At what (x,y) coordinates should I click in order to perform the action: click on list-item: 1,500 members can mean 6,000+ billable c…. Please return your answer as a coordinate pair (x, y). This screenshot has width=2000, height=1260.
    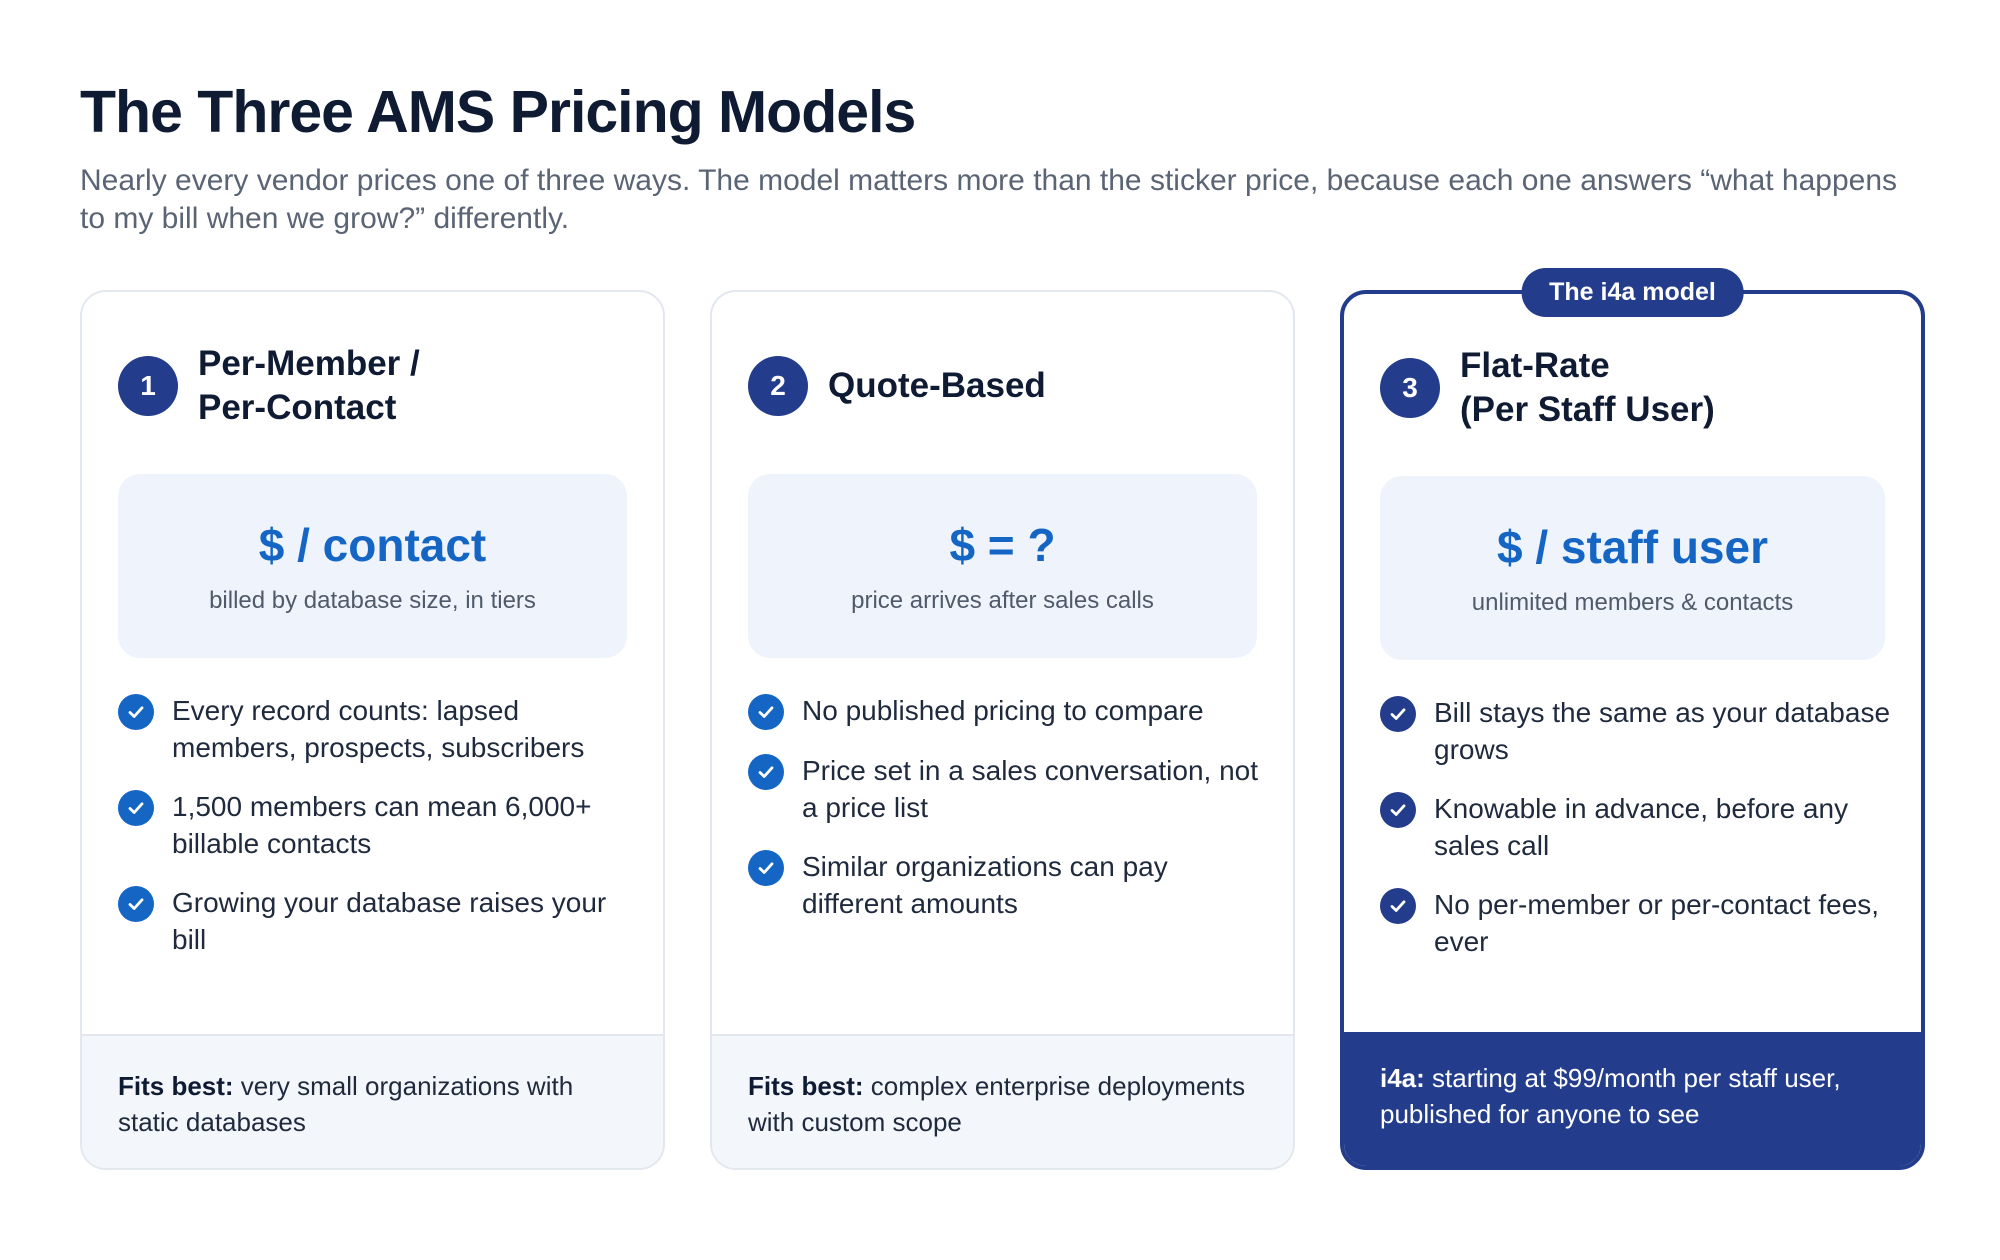
    Looking at the image, I should click on (375, 825).